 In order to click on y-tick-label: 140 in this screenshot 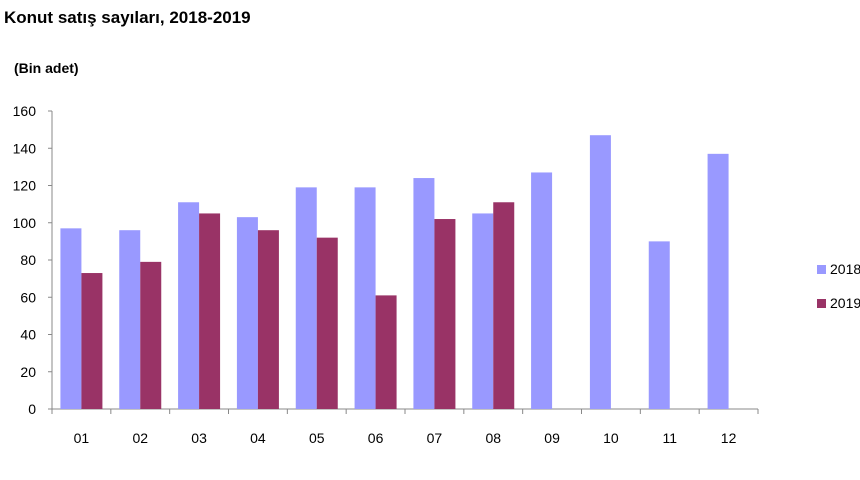, I will do `click(25, 148)`.